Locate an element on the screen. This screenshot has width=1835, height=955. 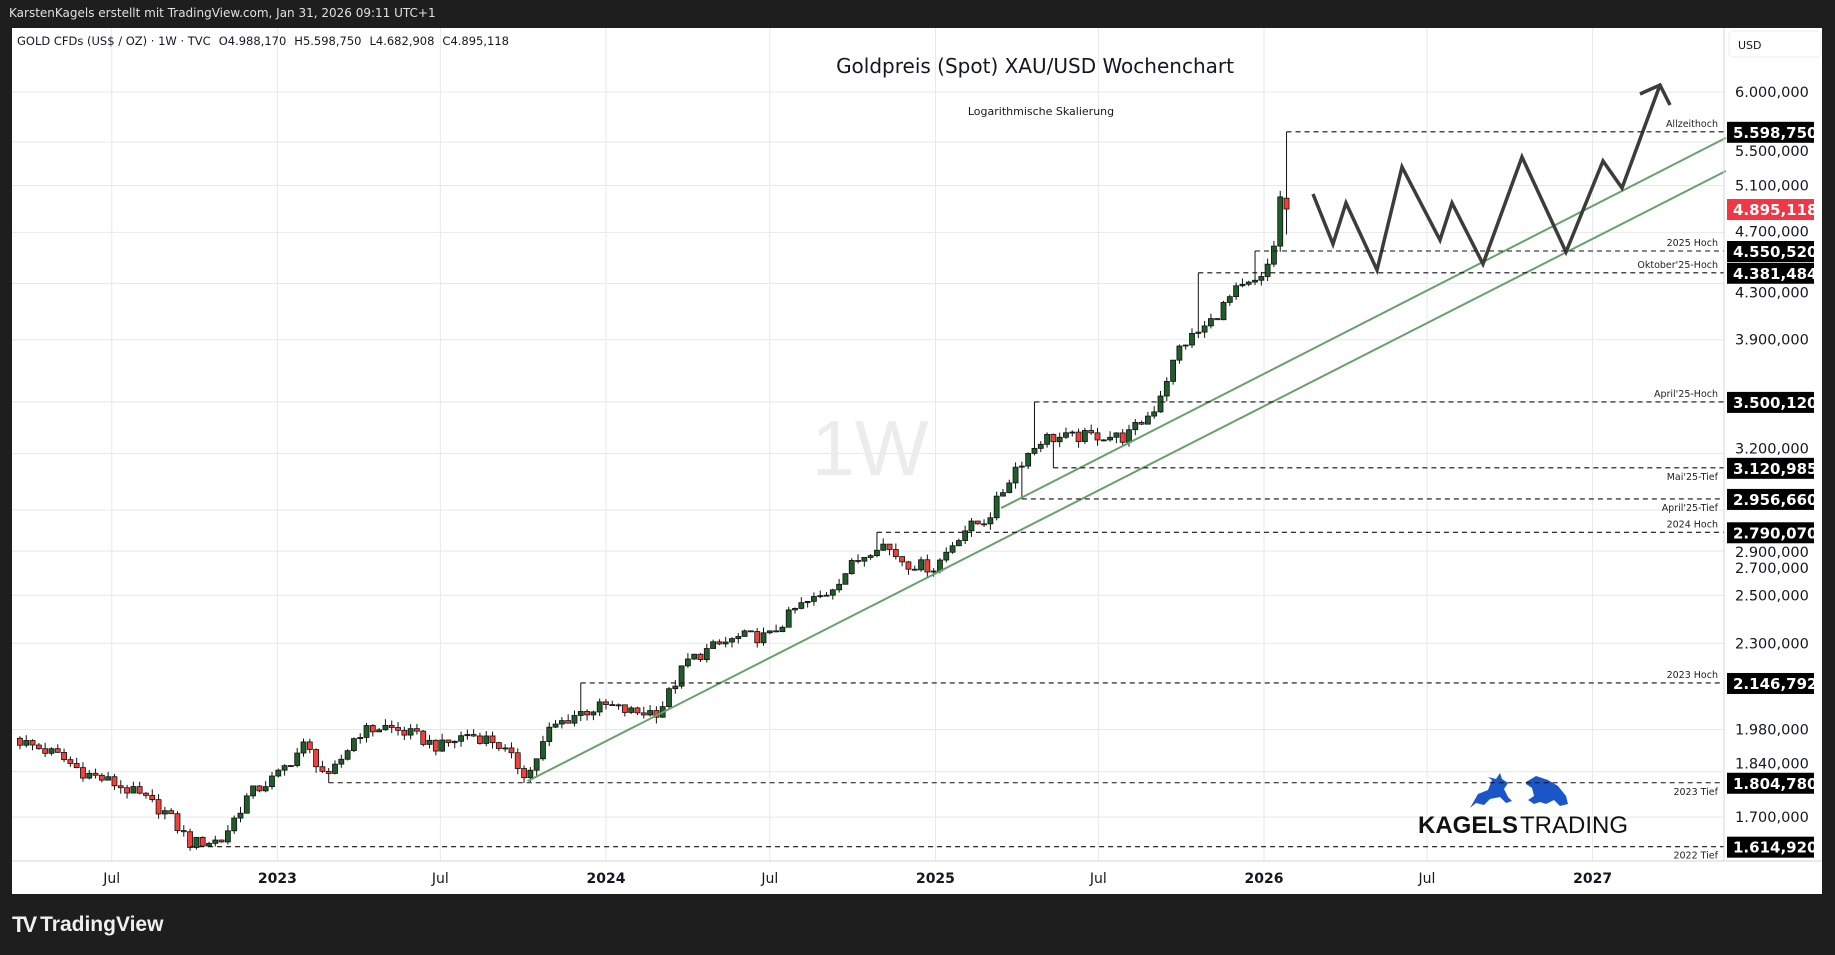
level-0: Allzeithoch is located at coordinates (1505, 126).